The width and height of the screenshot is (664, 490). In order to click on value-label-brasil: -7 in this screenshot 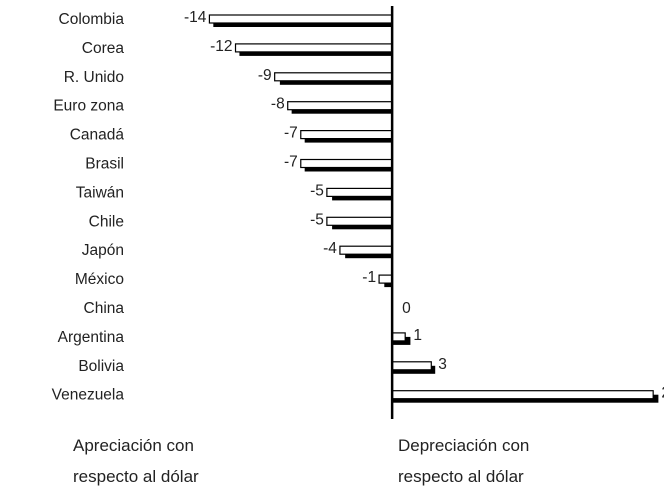, I will do `click(291, 162)`.